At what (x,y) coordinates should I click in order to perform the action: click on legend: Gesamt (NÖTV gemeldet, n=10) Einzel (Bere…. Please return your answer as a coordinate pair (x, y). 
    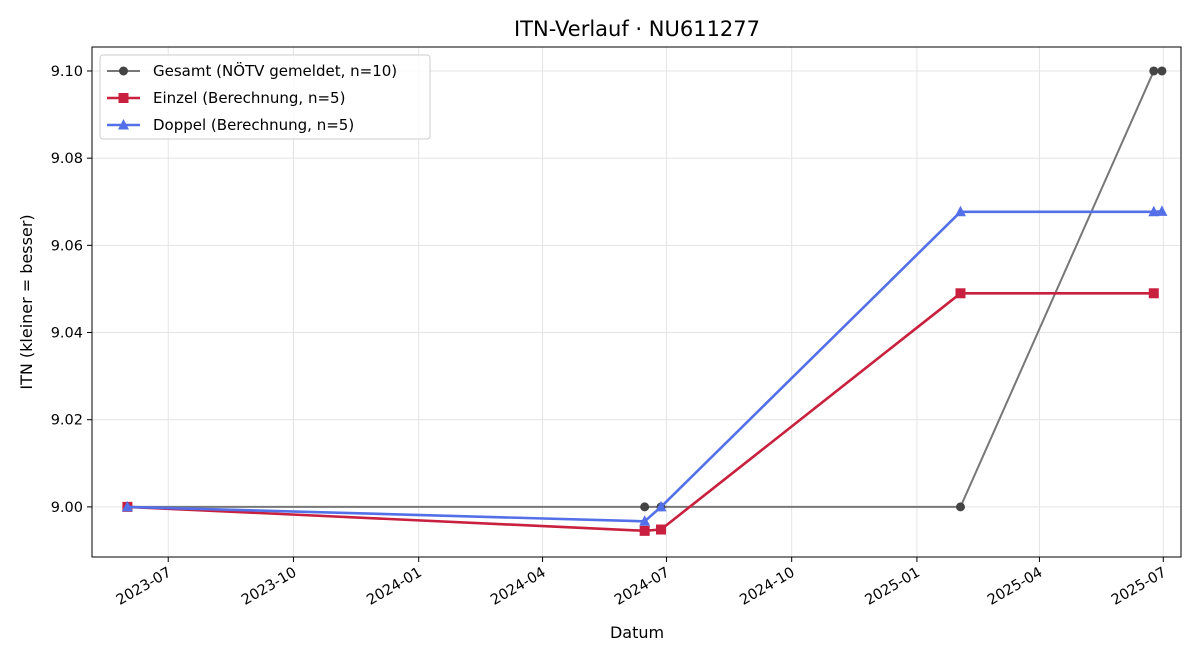
    Looking at the image, I should click on (265, 97).